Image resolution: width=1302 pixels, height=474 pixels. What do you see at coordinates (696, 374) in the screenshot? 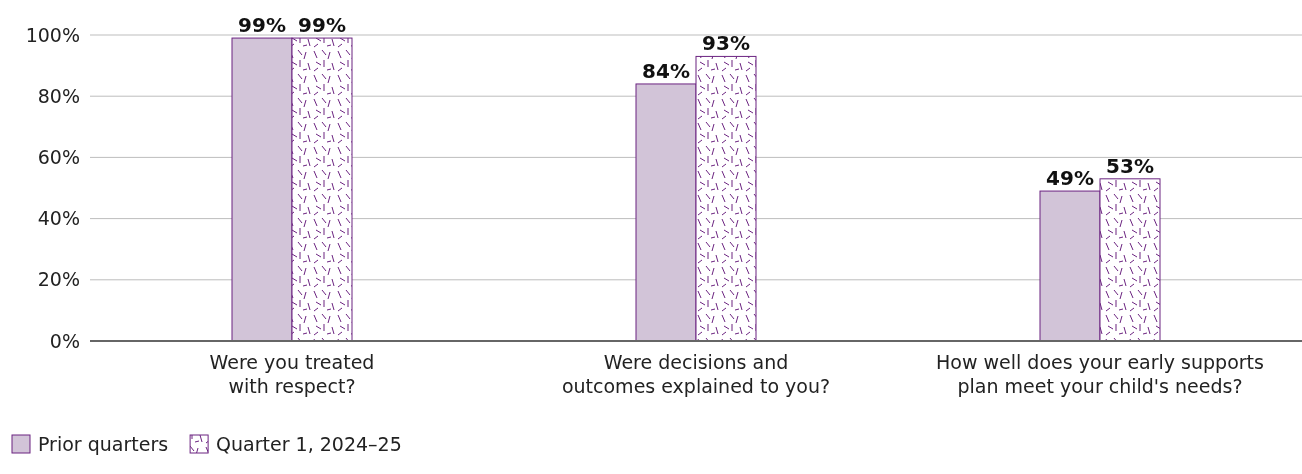
I see `x-tick-label: Were decisions and outcomes explained to you?` at bounding box center [696, 374].